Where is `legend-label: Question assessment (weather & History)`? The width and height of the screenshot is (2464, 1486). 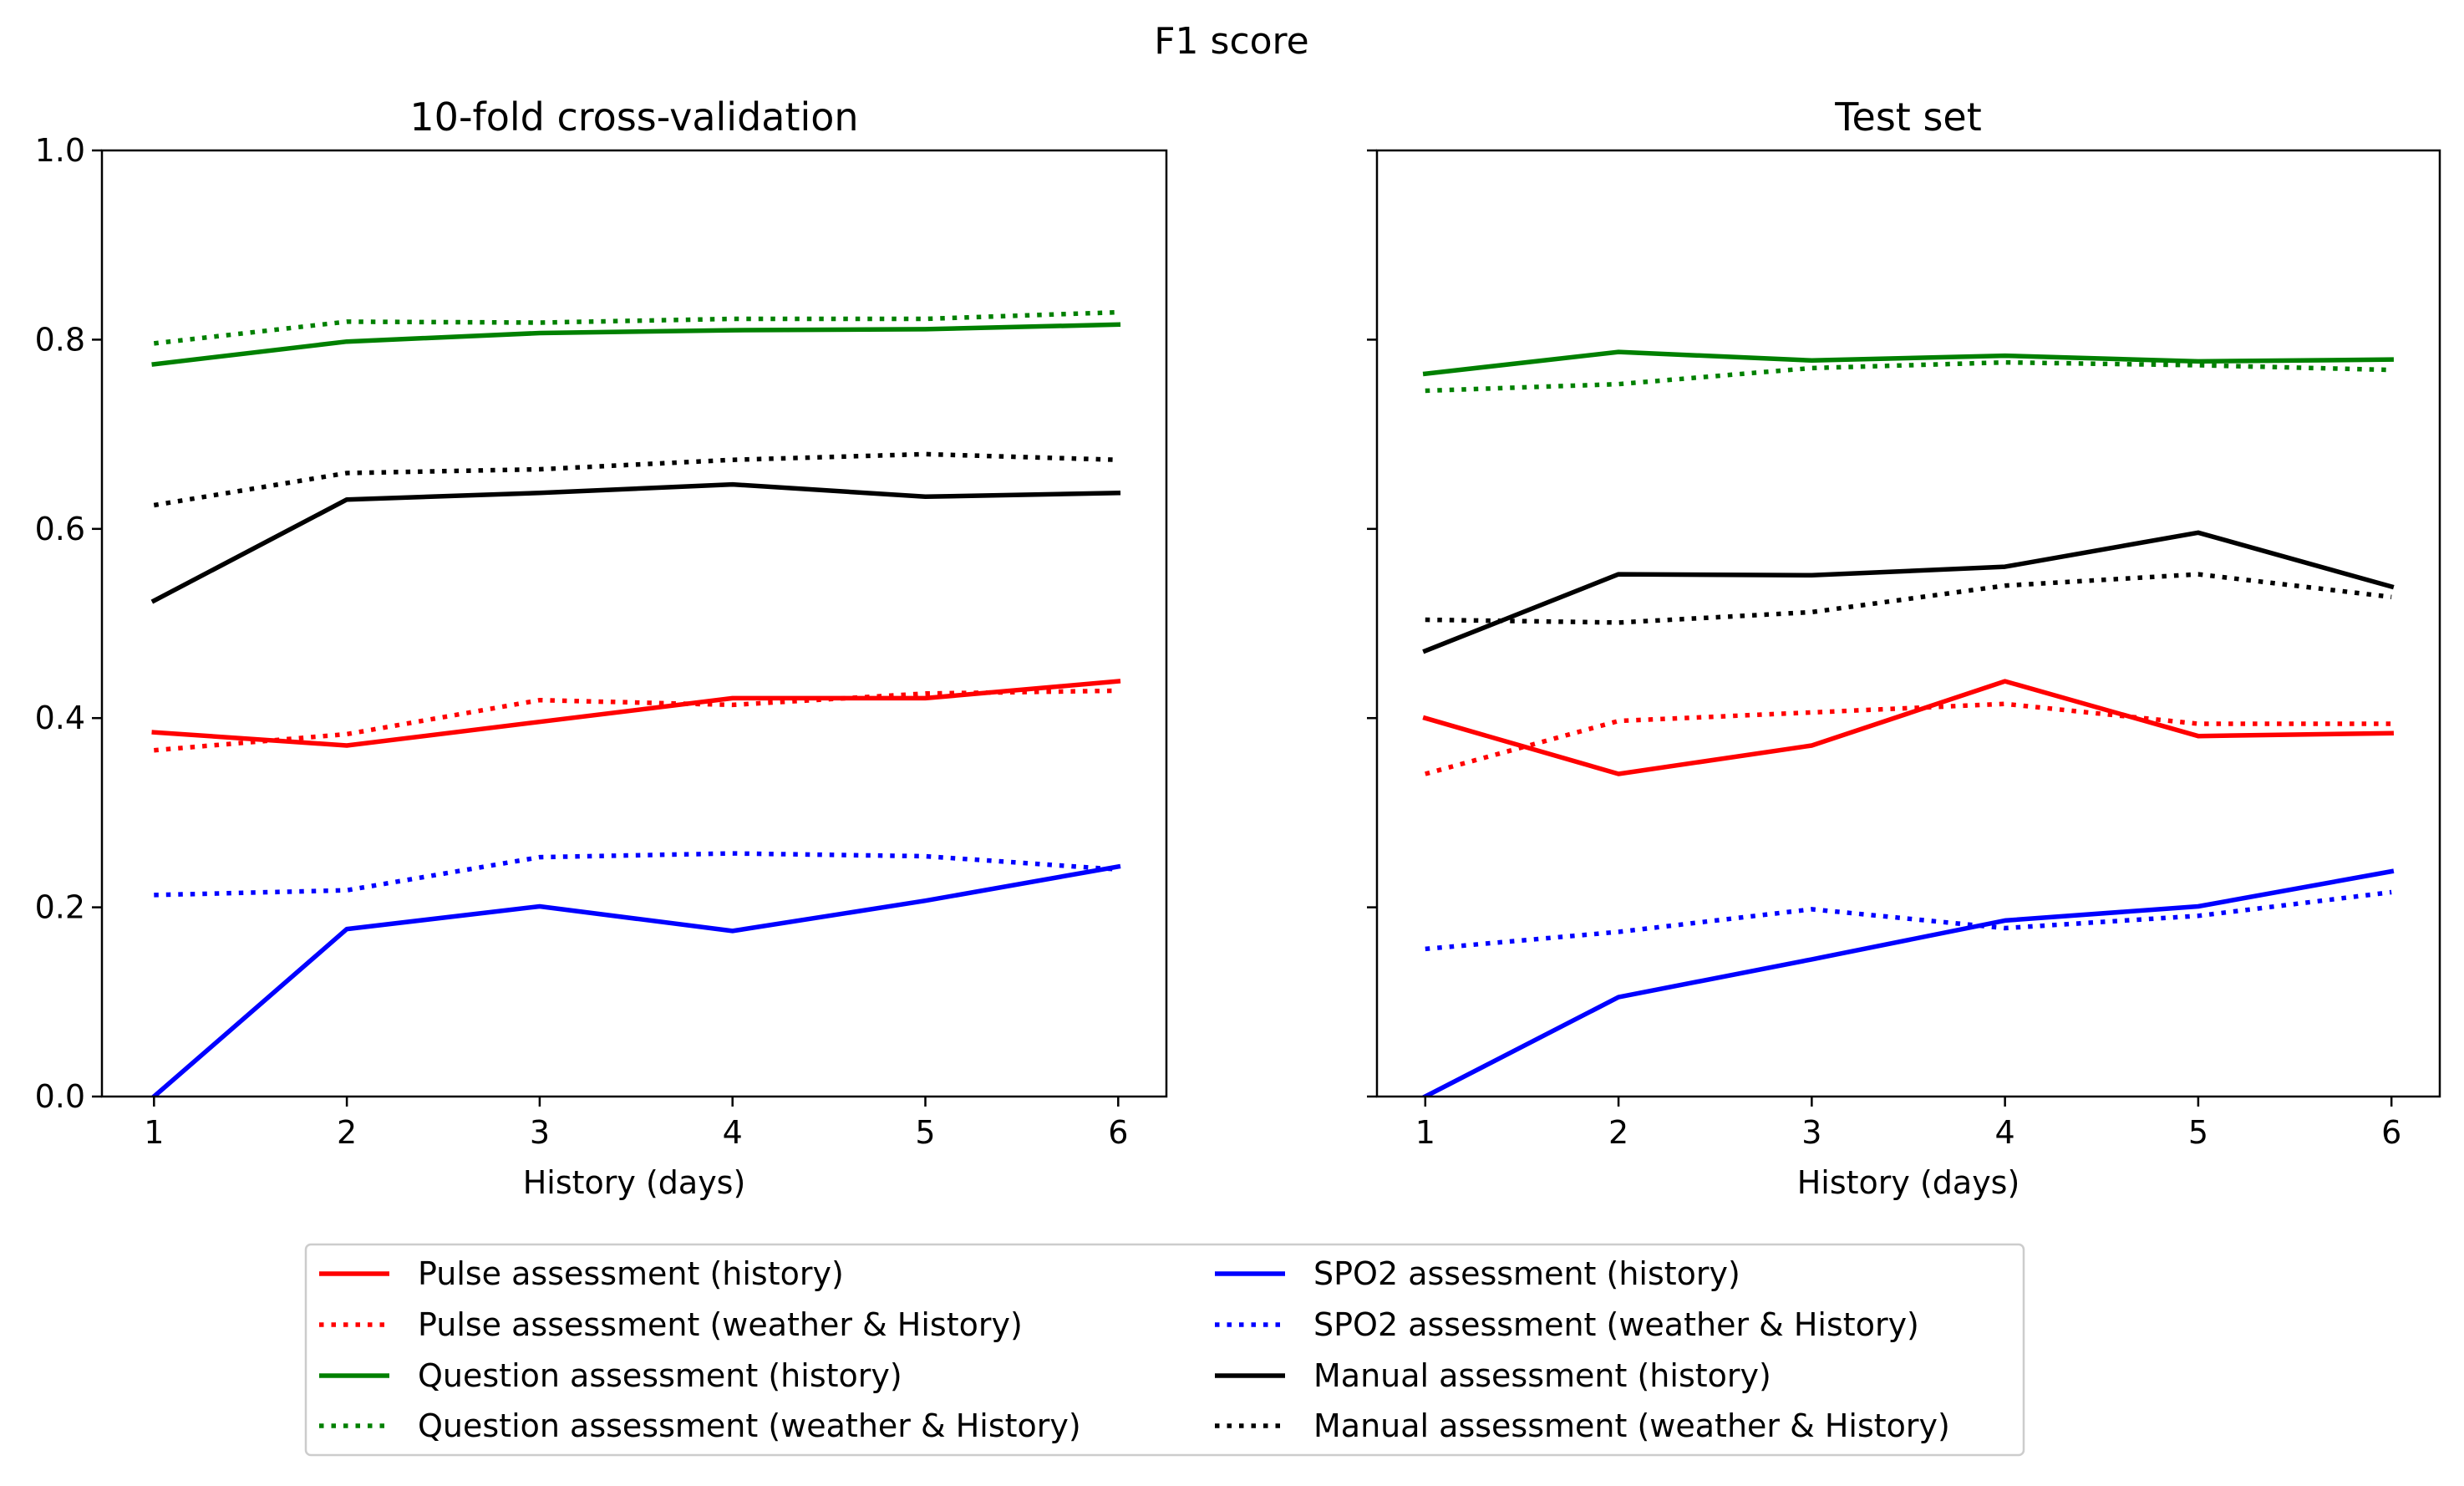 legend-label: Question assessment (weather & History) is located at coordinates (749, 1425).